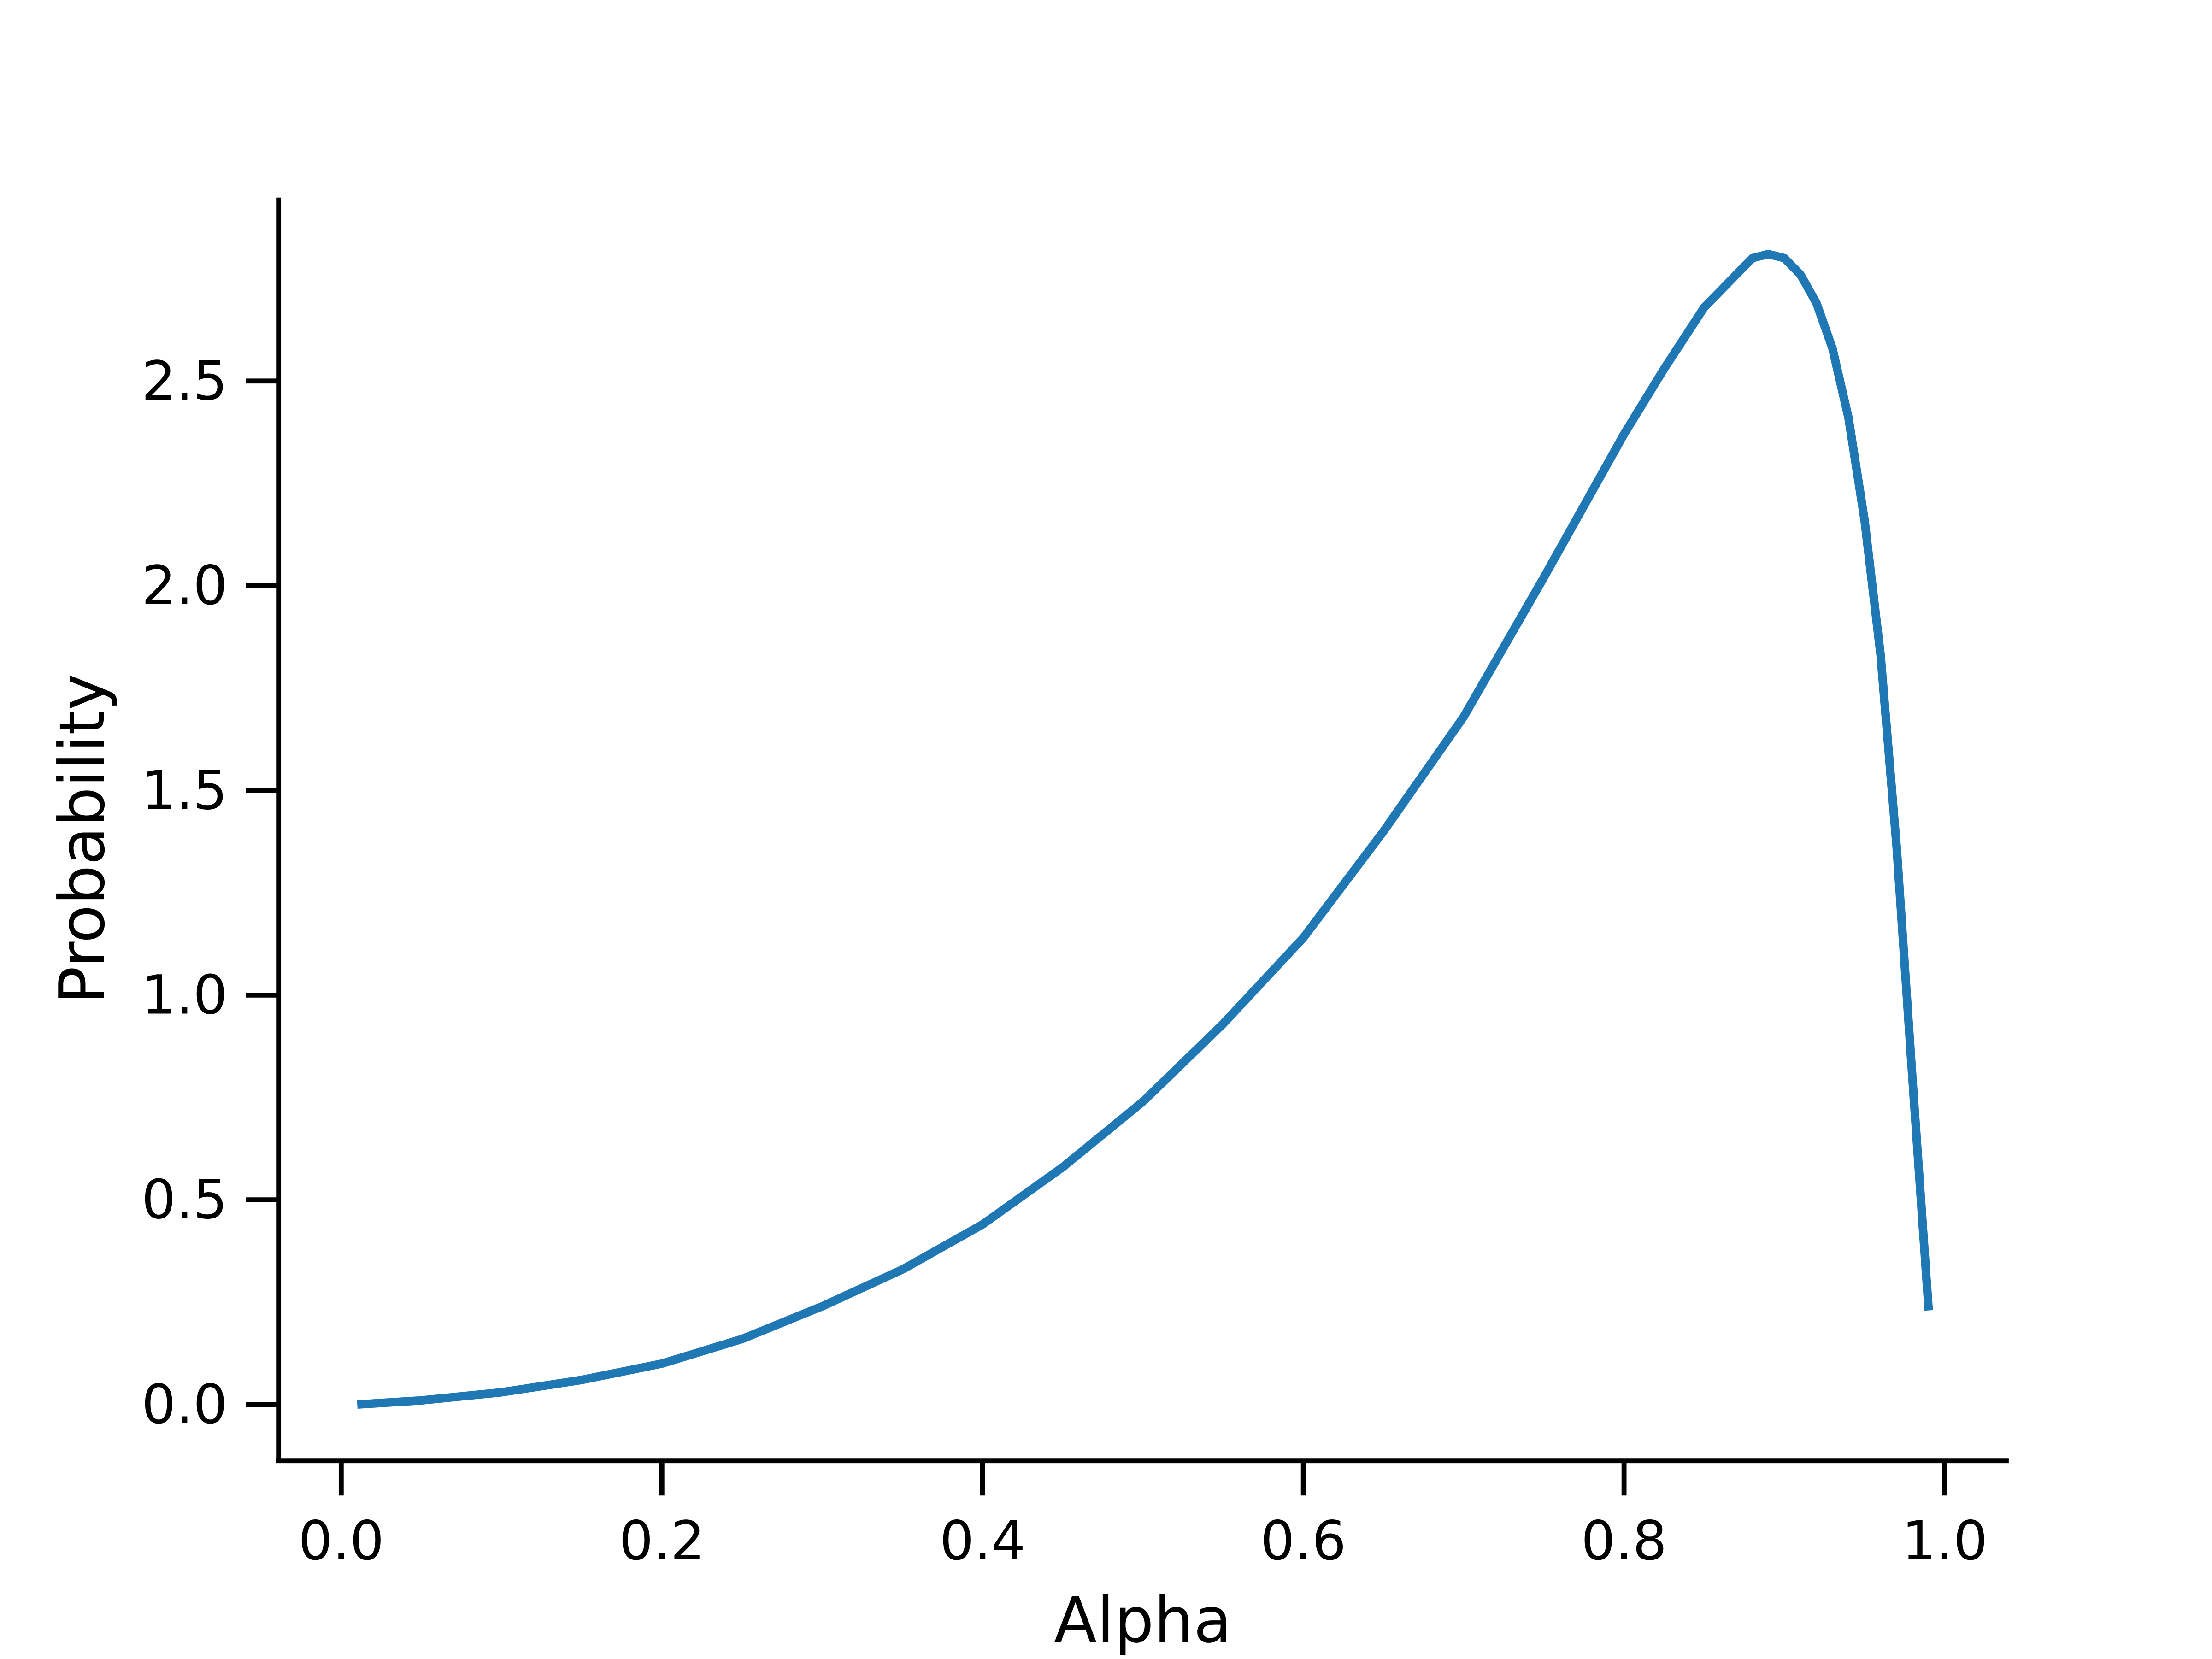 The width and height of the screenshot is (2212, 1659). I want to click on x-tick-label: 0.0, so click(341, 1540).